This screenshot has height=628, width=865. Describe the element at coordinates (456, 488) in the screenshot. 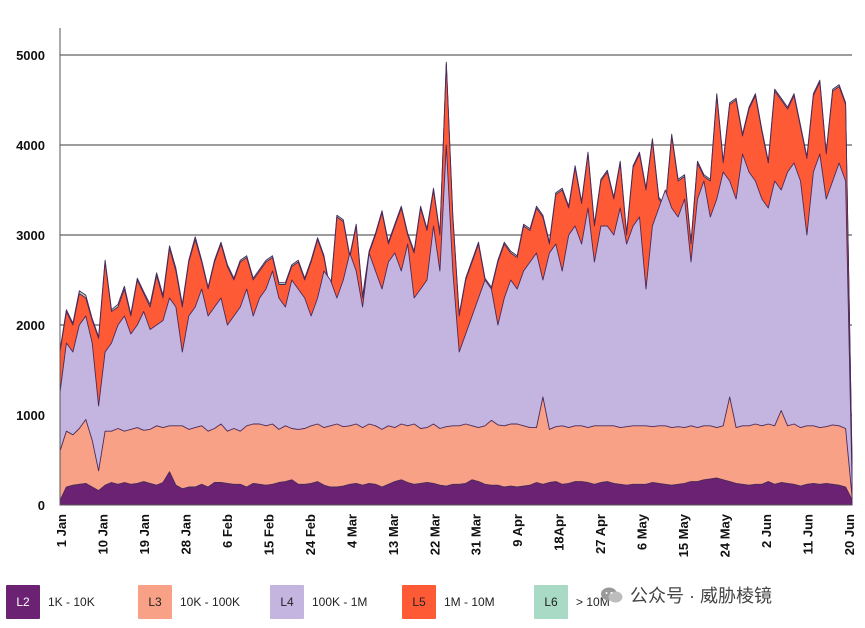

I see `area-l2` at that location.